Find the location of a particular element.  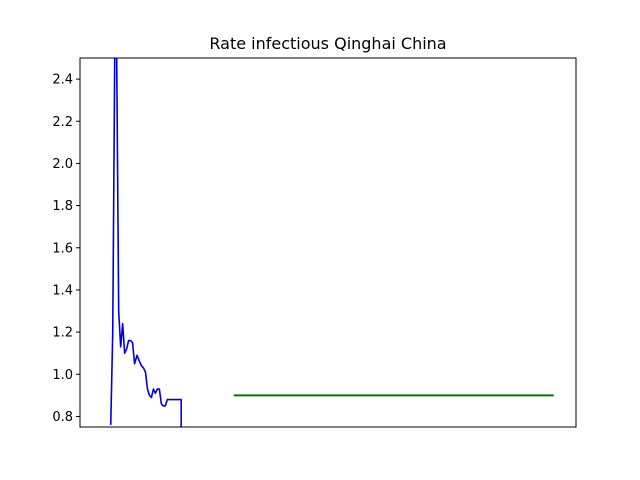

y-tick-label: 1.8 is located at coordinates (62, 206).